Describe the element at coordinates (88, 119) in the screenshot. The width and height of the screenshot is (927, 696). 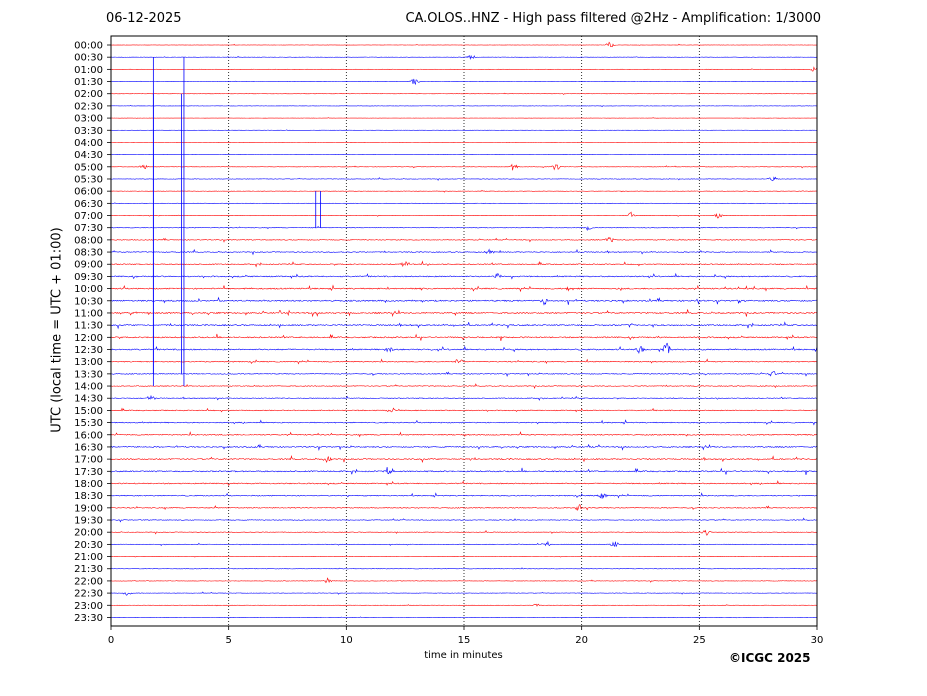
I see `y-tick-label: 03:00` at that location.